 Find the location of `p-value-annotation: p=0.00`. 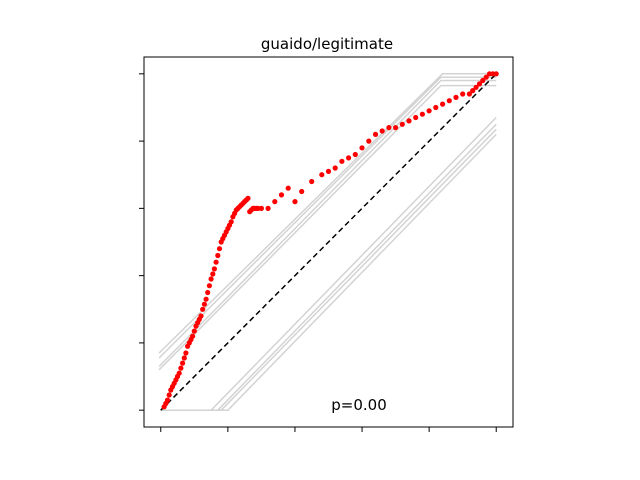

p-value-annotation: p=0.00 is located at coordinates (359, 405).